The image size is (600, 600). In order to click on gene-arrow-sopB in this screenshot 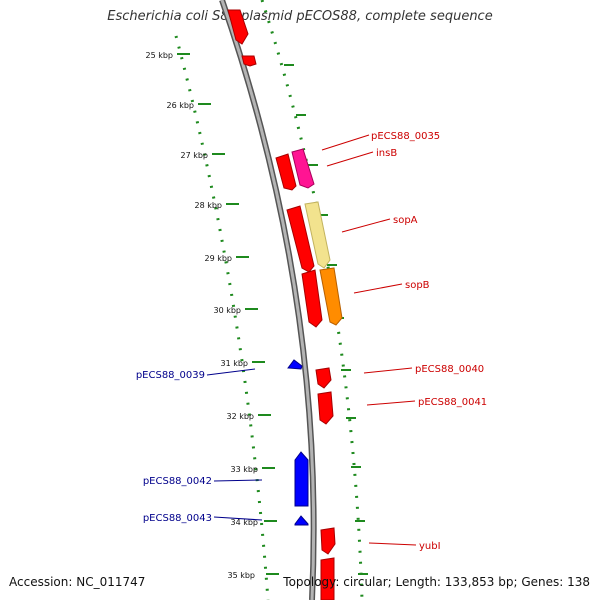, I will do `click(331, 296)`.